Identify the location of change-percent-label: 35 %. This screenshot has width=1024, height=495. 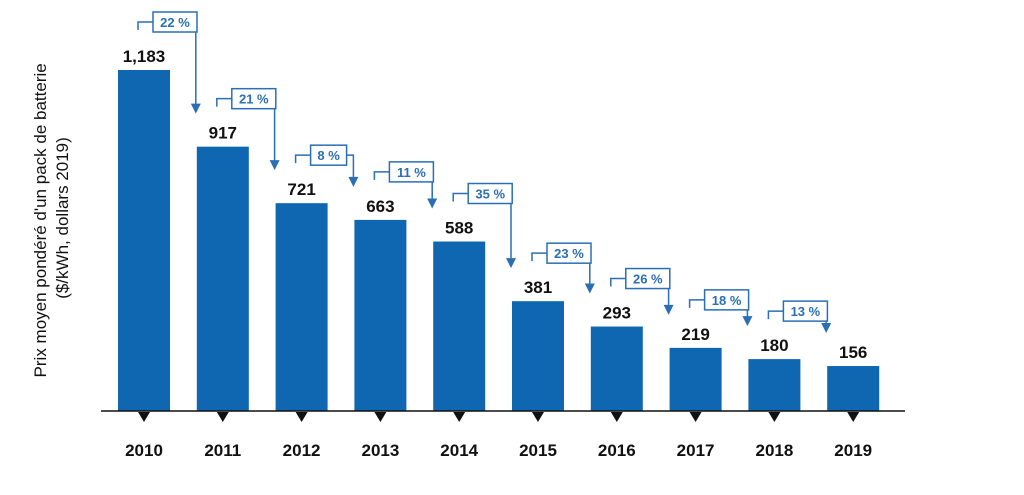
(490, 194).